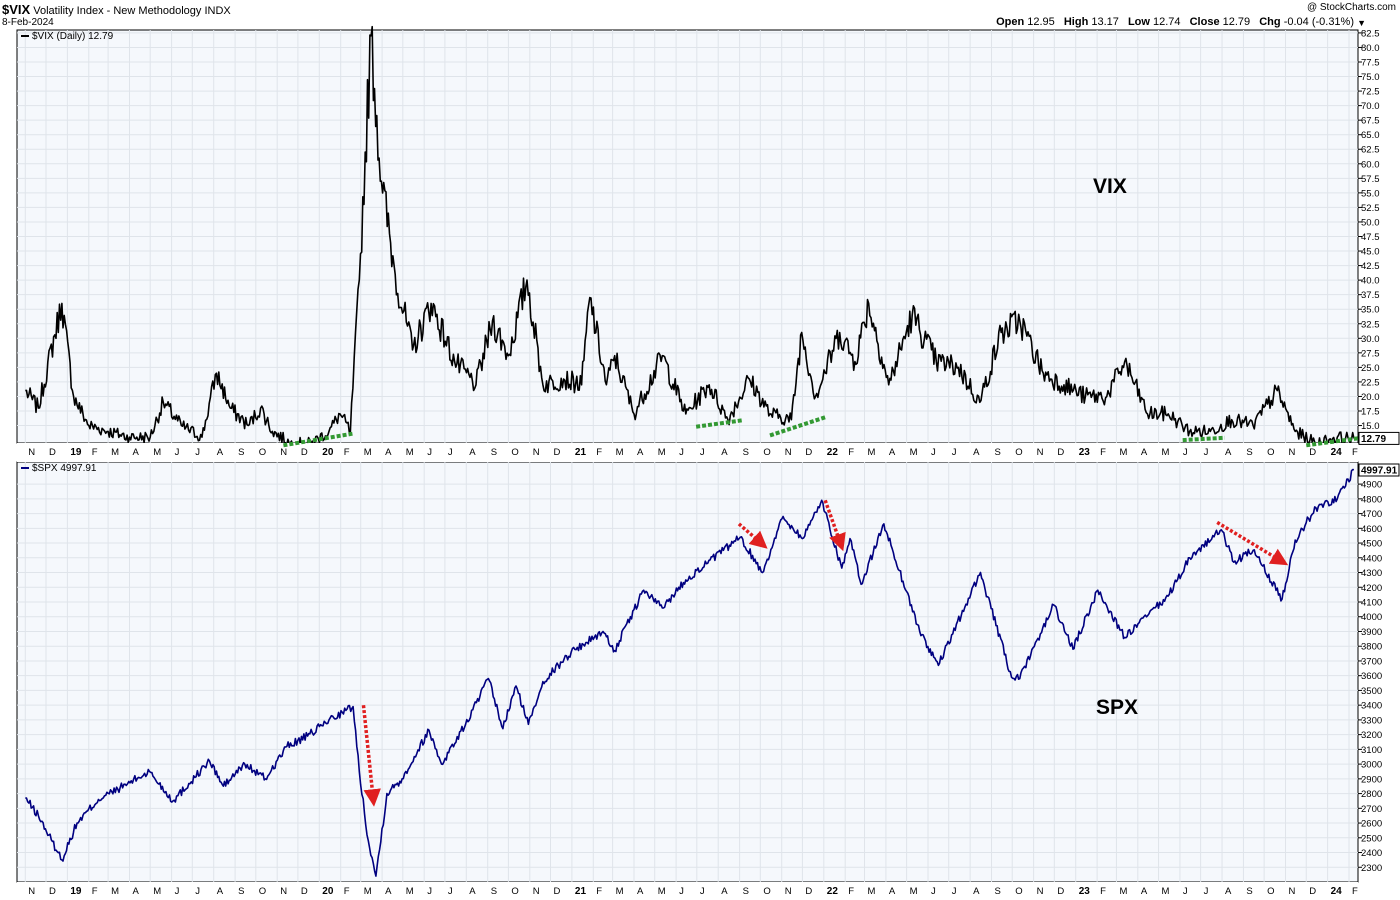 The height and width of the screenshot is (900, 1400). What do you see at coordinates (1167, 22) in the screenshot?
I see `stat-value-low: 12.74` at bounding box center [1167, 22].